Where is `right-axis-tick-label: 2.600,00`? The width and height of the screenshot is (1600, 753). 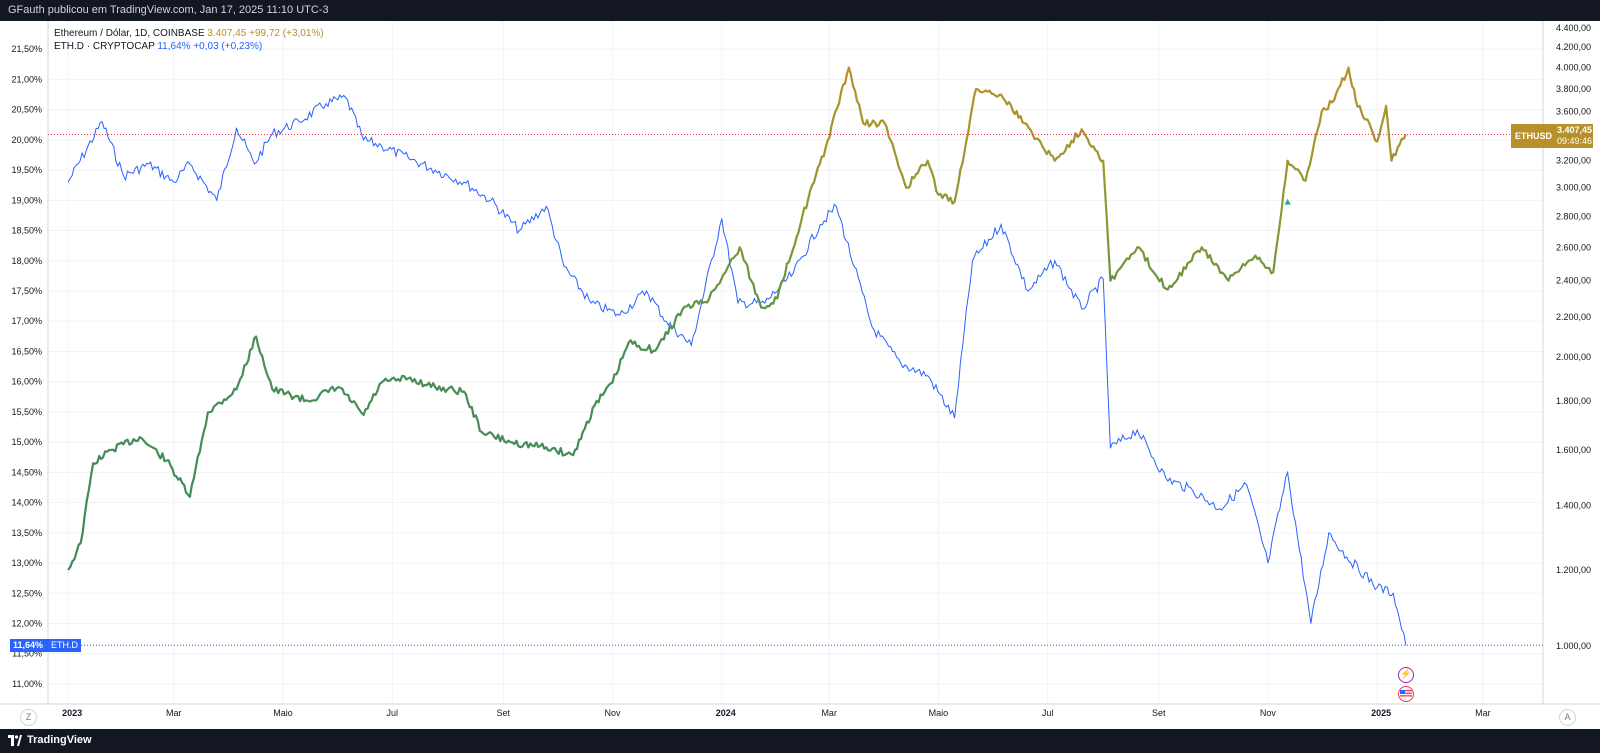 right-axis-tick-label: 2.600,00 is located at coordinates (1573, 247).